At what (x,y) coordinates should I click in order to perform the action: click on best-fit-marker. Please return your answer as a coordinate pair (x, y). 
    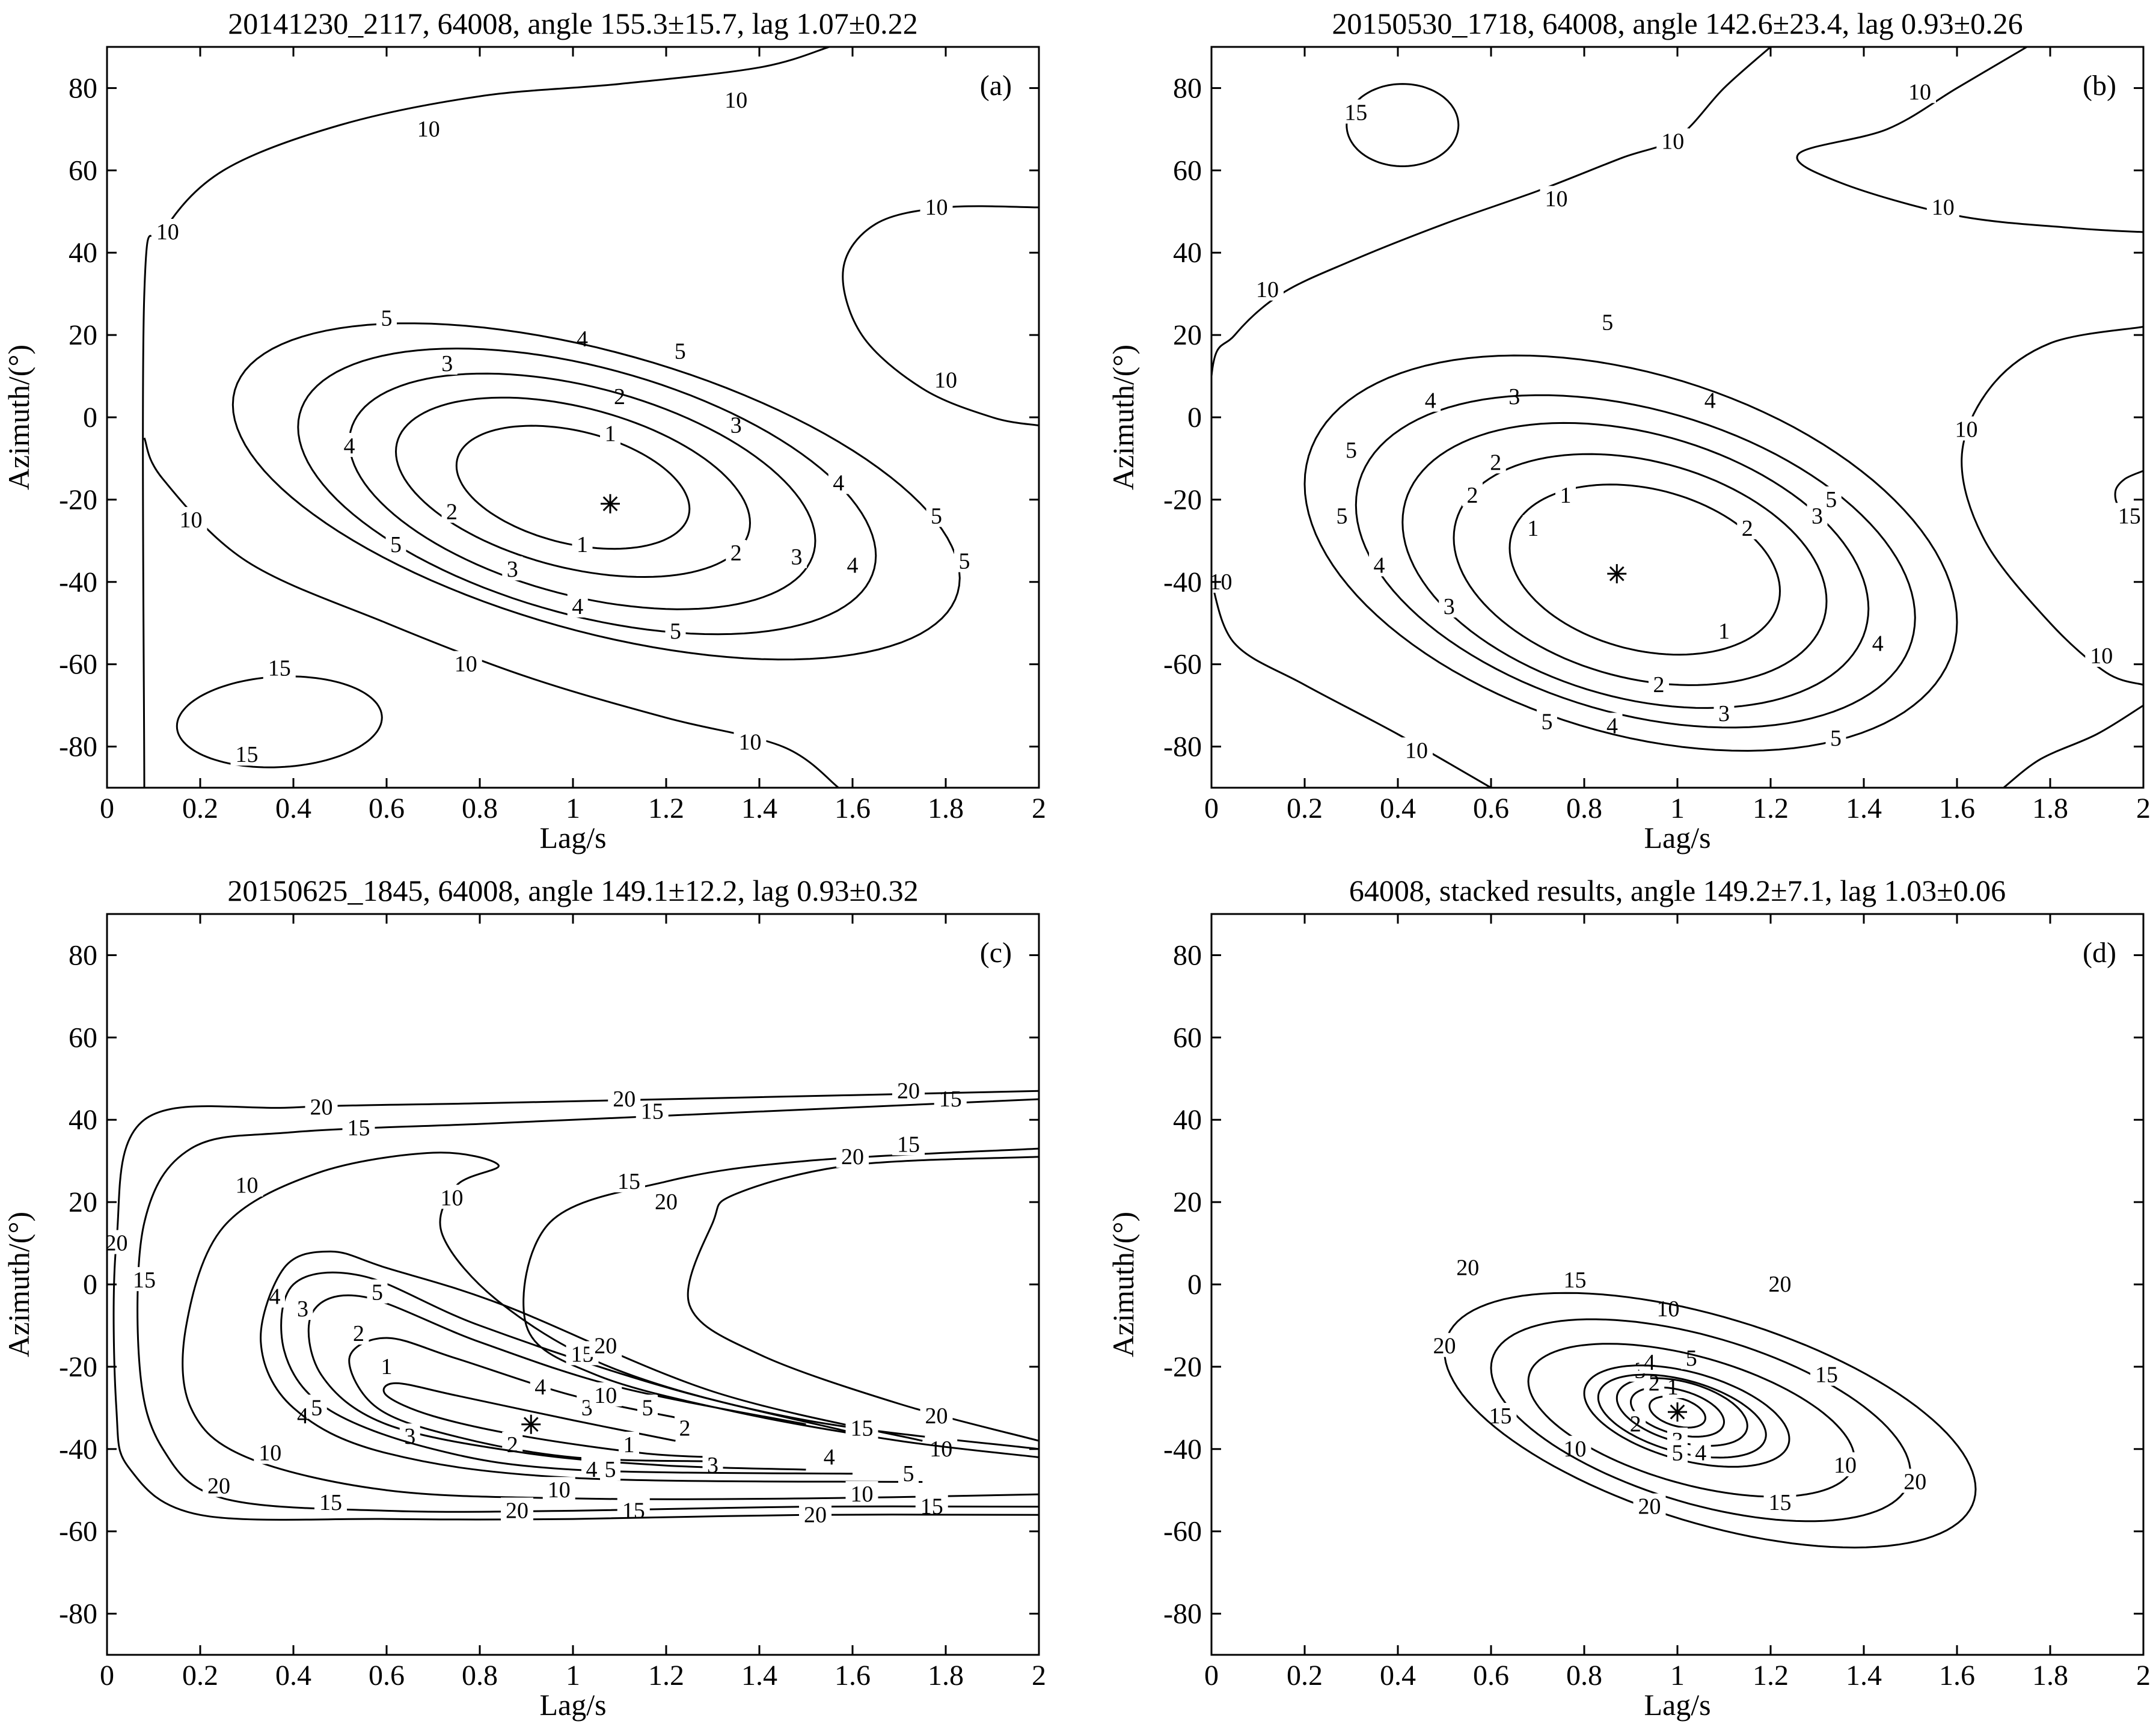
    Looking at the image, I should click on (531, 1424).